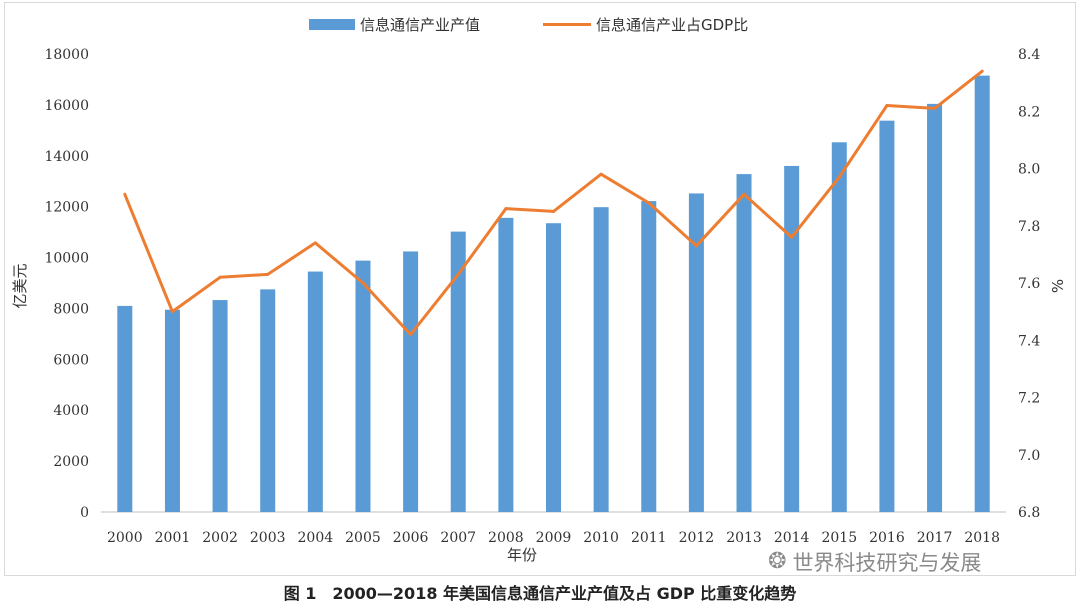 This screenshot has width=1080, height=608. I want to click on x-tick-label: 2009, so click(554, 538).